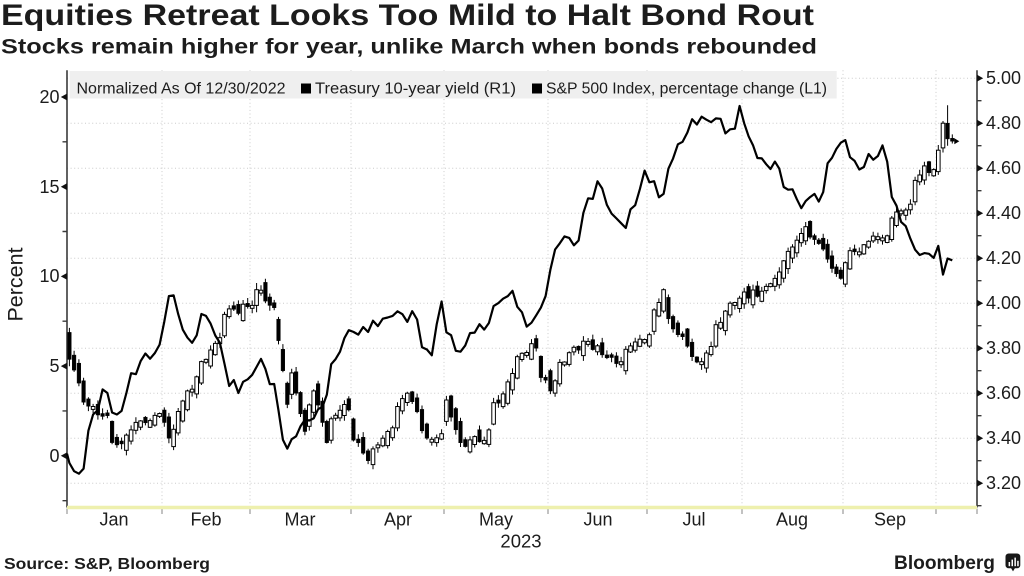 The image size is (1024, 576). I want to click on svg-text: 4.20, so click(1003, 258).